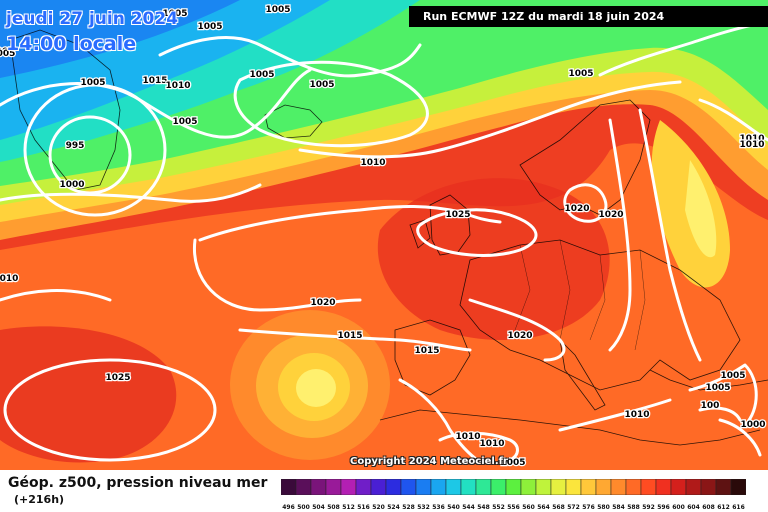 The width and height of the screenshot is (768, 512). Describe the element at coordinates (378, 507) in the screenshot. I see `scale-value-label: 520` at that location.